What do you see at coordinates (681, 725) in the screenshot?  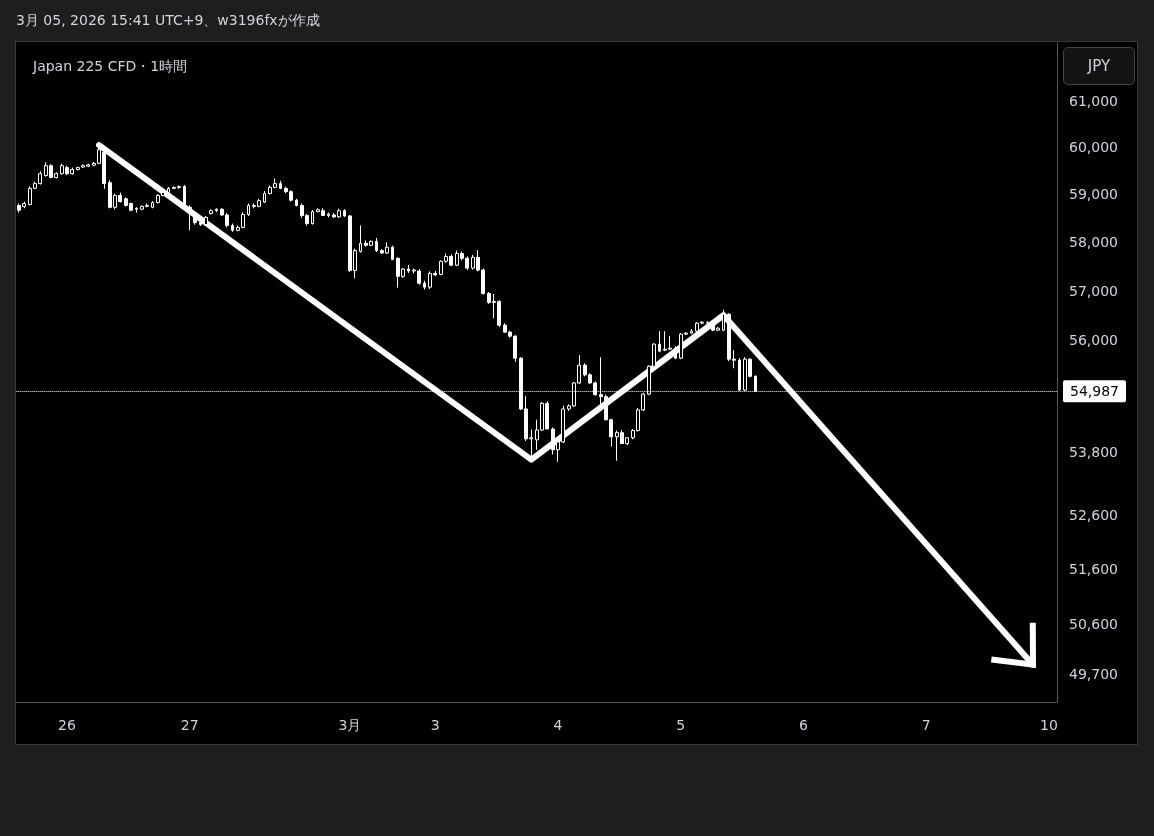 I see `x-tick-label: 5` at bounding box center [681, 725].